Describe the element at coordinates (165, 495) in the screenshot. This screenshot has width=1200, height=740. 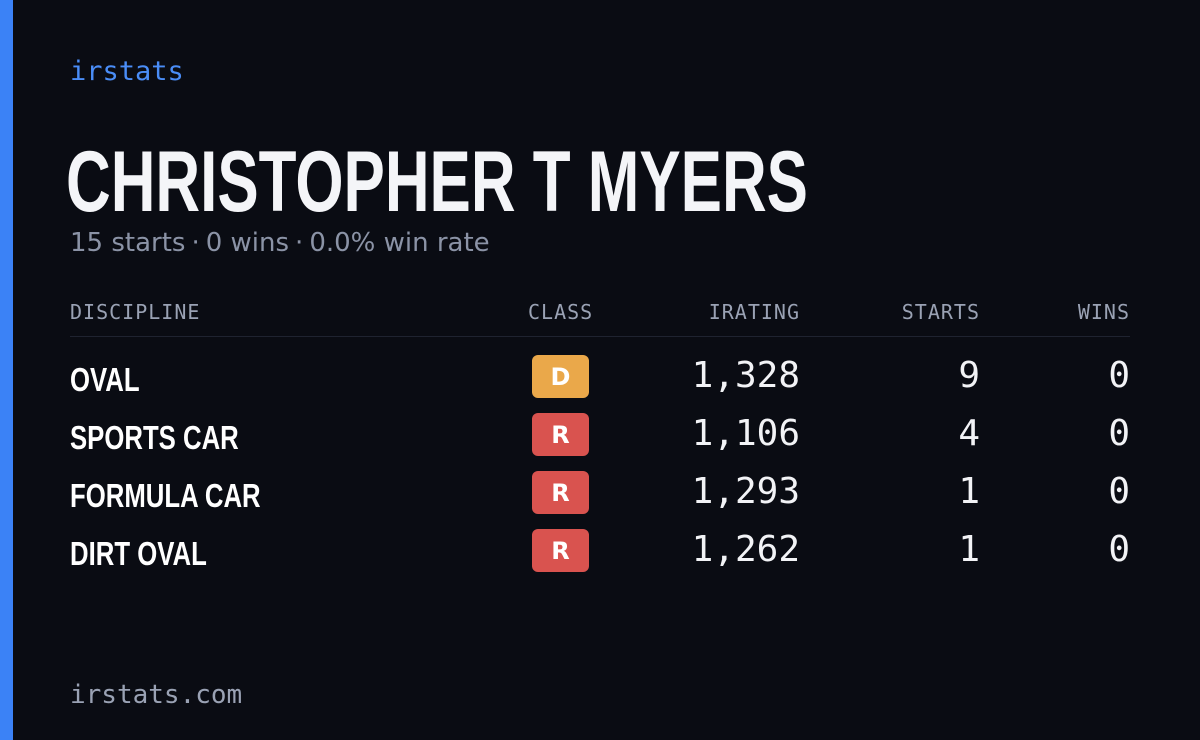
I see `discipline-label: FORMULA CAR` at that location.